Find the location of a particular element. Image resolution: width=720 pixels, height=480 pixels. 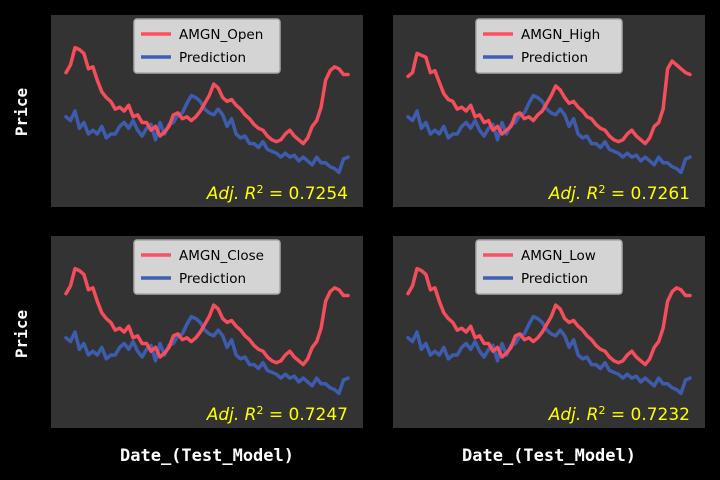

legend-label: AMGN_High is located at coordinates (560, 35).